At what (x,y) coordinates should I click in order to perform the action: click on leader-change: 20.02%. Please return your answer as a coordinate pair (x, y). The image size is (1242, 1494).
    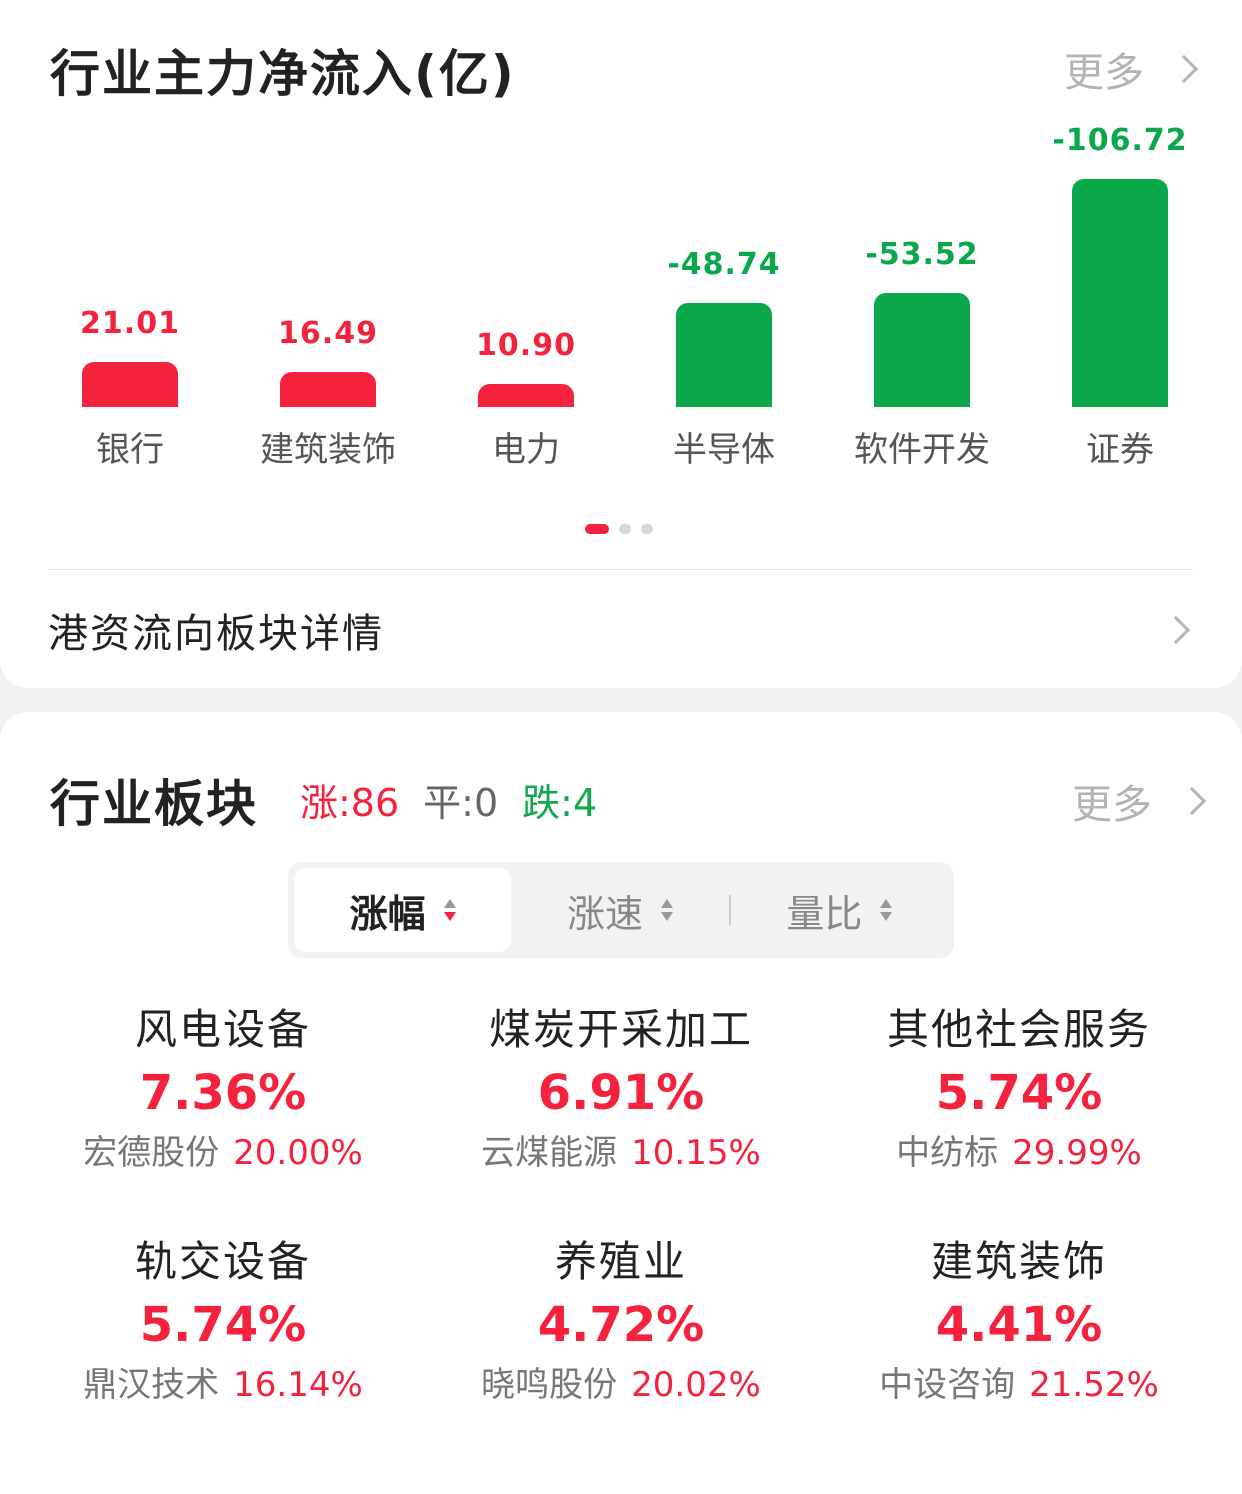
    Looking at the image, I should click on (696, 1385).